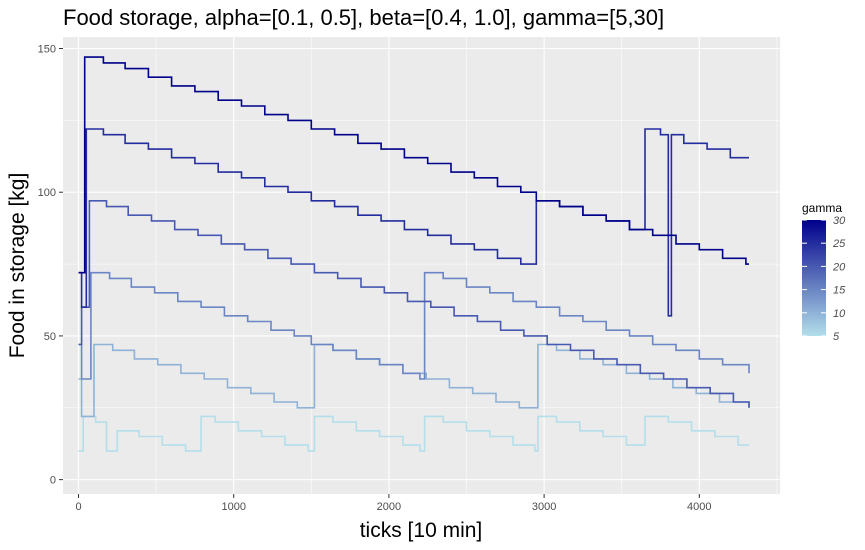 This screenshot has width=865, height=550. What do you see at coordinates (839, 244) in the screenshot?
I see `legend-tick-label: 25` at bounding box center [839, 244].